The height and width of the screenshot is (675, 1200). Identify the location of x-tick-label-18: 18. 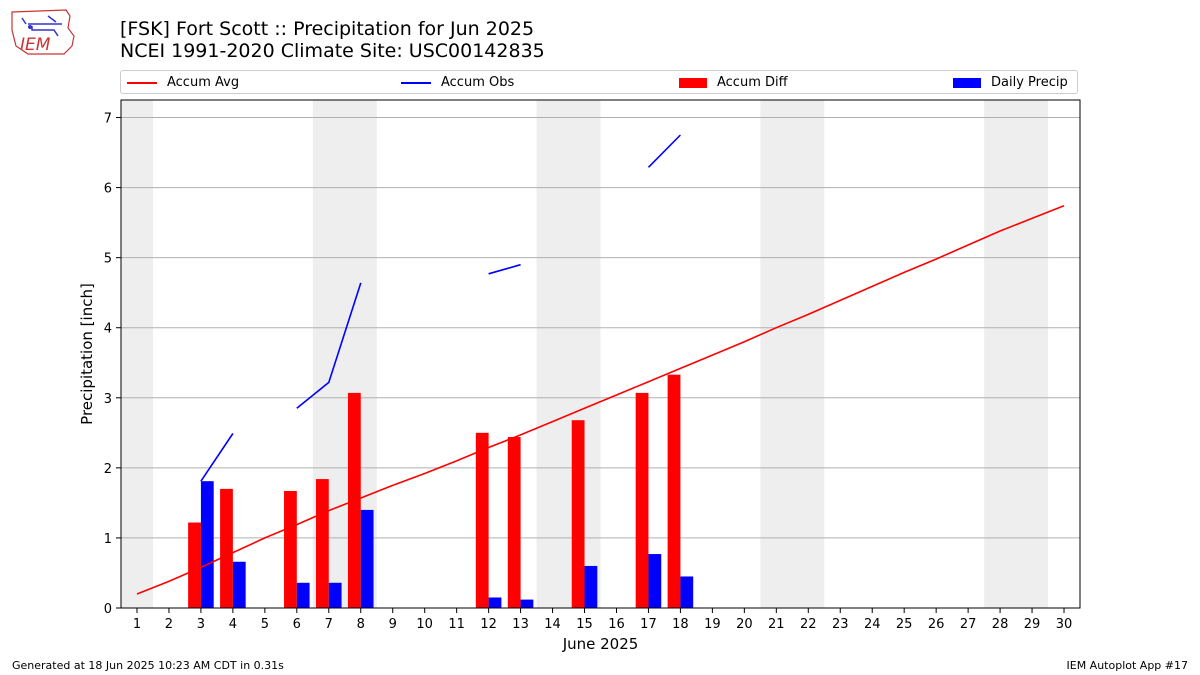
(680, 624).